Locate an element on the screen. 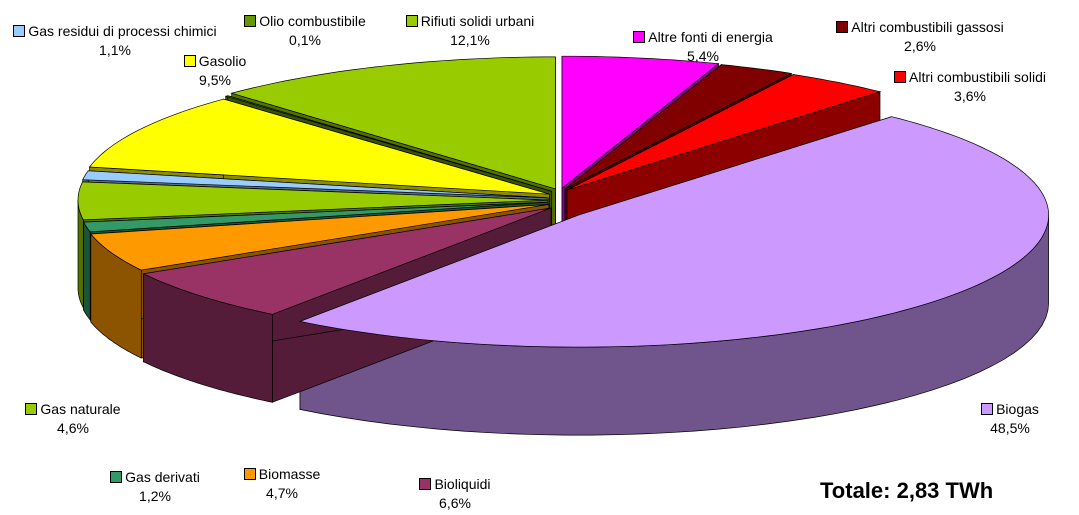 The image size is (1079, 515). value-label: 5,4% is located at coordinates (703, 56).